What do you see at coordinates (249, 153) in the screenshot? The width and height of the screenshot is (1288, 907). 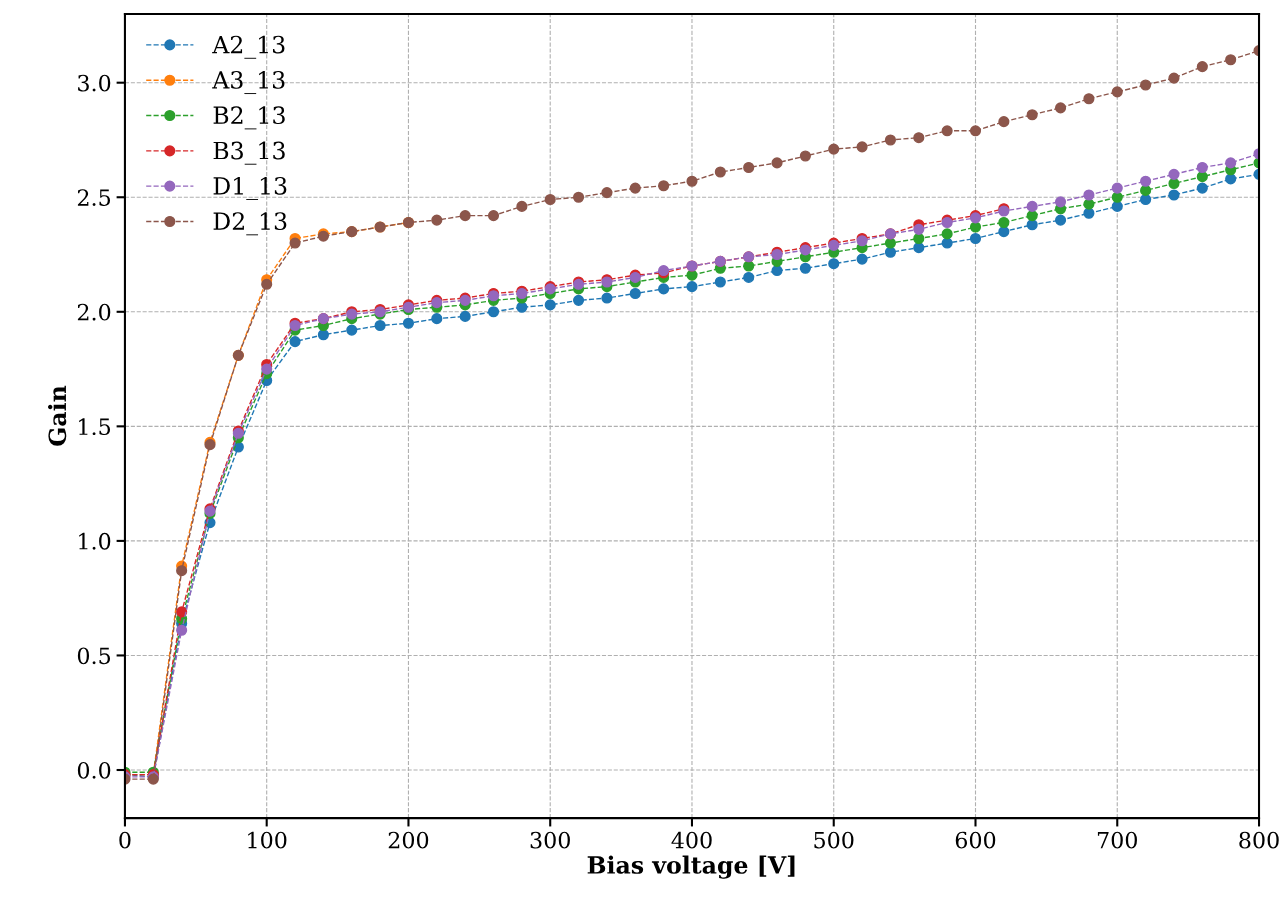 I see `legend-label: B3_13` at bounding box center [249, 153].